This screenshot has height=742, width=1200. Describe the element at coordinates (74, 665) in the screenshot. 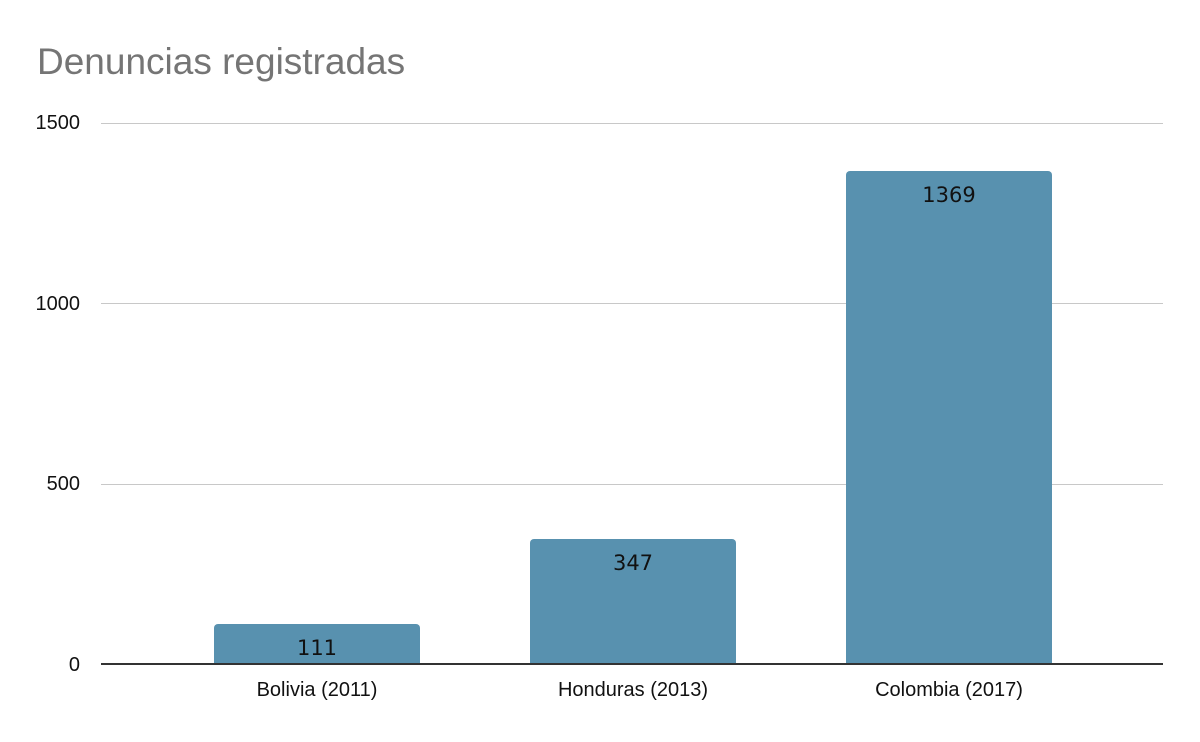

I see `y-tick-0: 0` at that location.